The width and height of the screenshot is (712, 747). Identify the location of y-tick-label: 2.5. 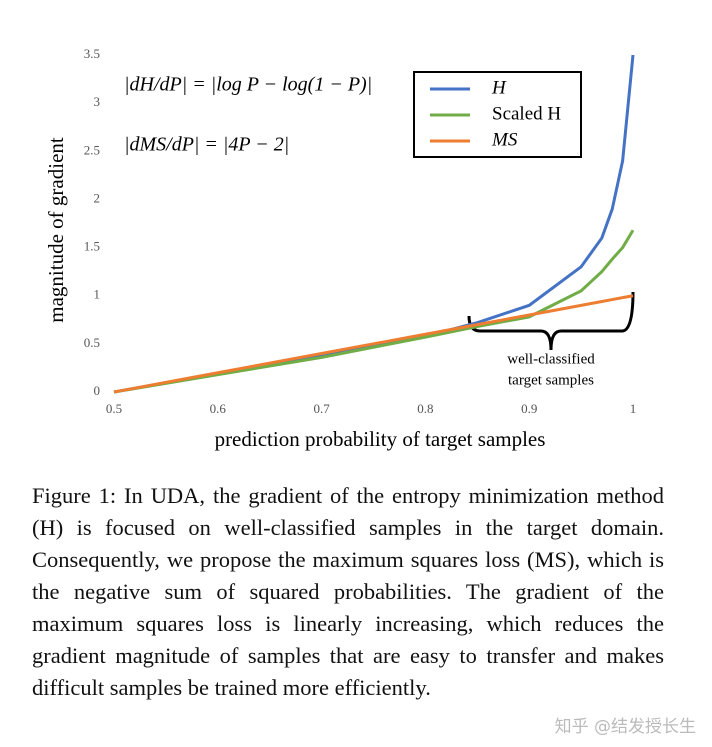
(92, 149).